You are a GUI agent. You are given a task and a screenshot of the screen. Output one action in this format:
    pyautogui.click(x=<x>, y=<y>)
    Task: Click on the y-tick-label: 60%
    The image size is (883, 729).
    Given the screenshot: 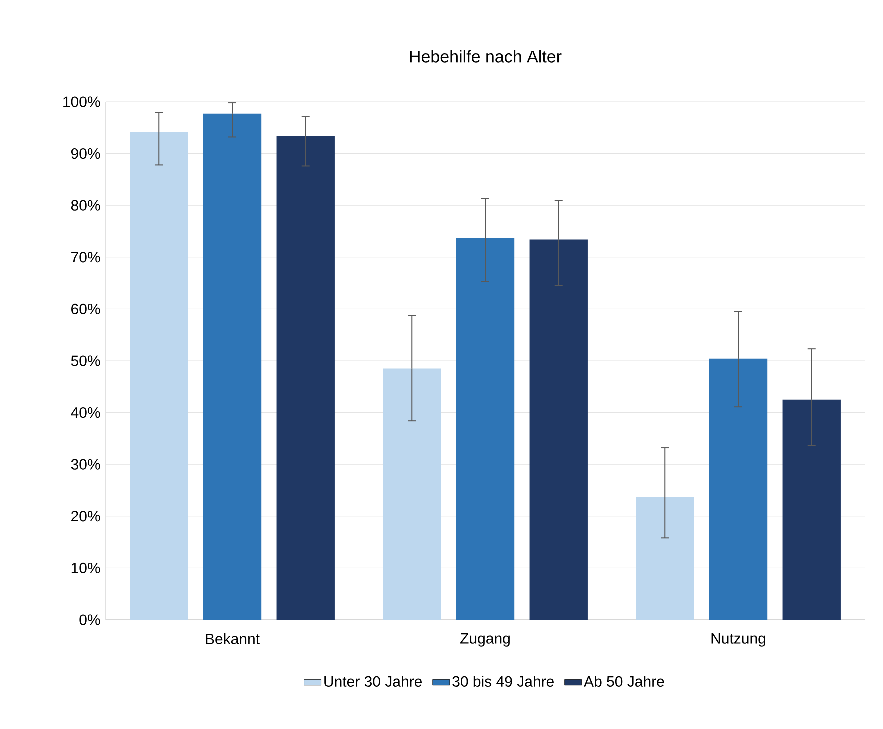 What is the action you would take?
    pyautogui.click(x=86, y=309)
    